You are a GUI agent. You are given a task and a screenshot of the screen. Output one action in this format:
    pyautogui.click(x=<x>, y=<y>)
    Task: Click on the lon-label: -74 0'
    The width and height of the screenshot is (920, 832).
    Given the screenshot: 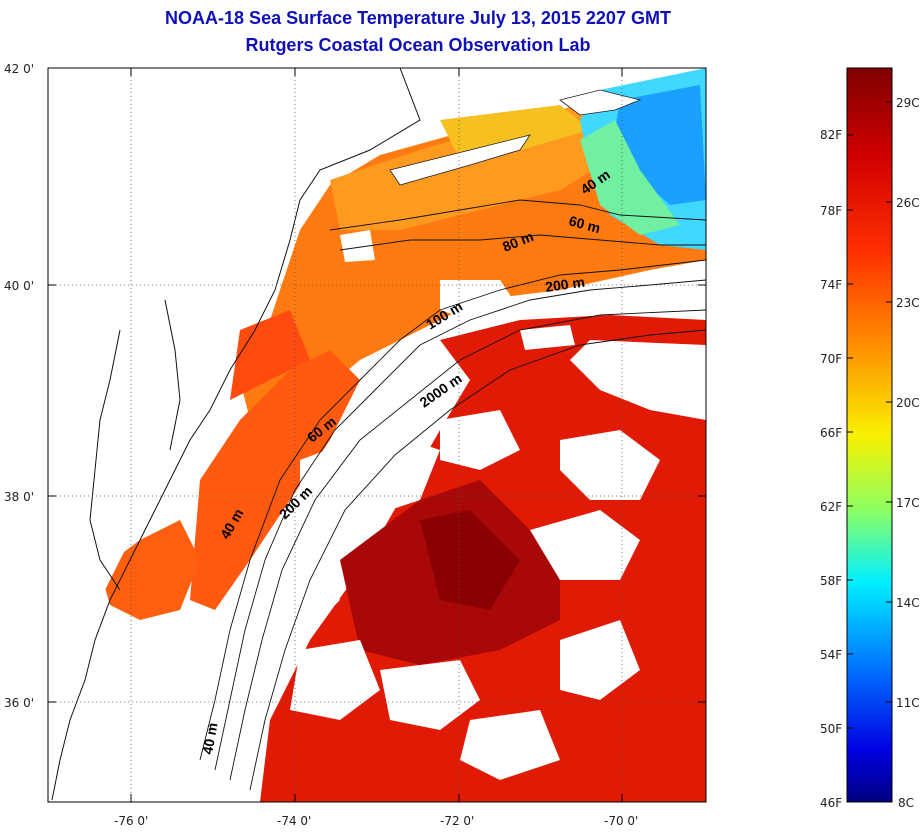 What is the action you would take?
    pyautogui.click(x=294, y=821)
    